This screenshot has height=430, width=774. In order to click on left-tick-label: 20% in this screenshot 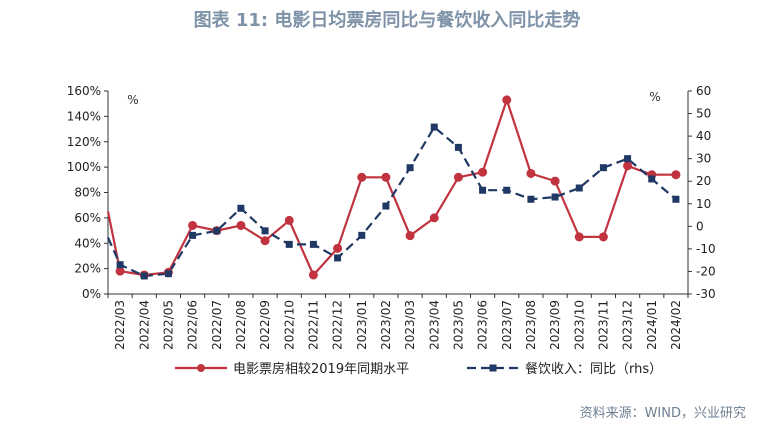, I will do `click(87, 269)`.